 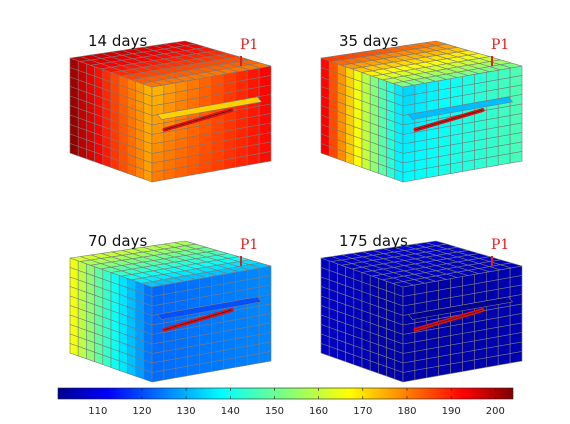 I want to click on colorbar-tick-label: 180, so click(x=406, y=411).